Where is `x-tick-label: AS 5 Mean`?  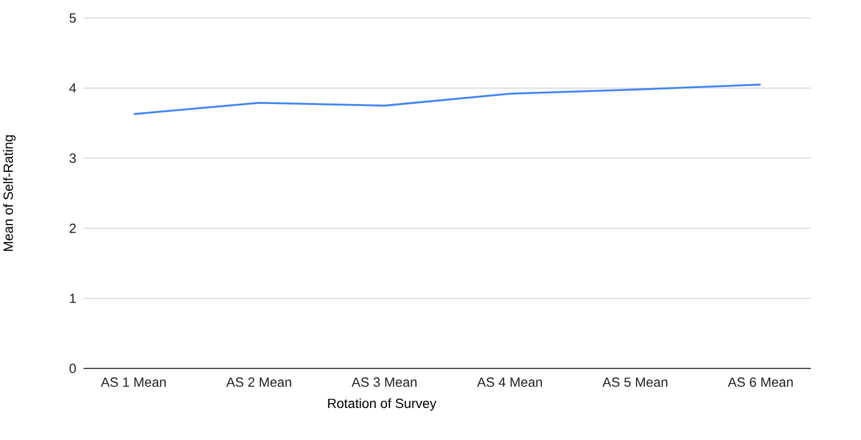 x-tick-label: AS 5 Mean is located at coordinates (635, 383).